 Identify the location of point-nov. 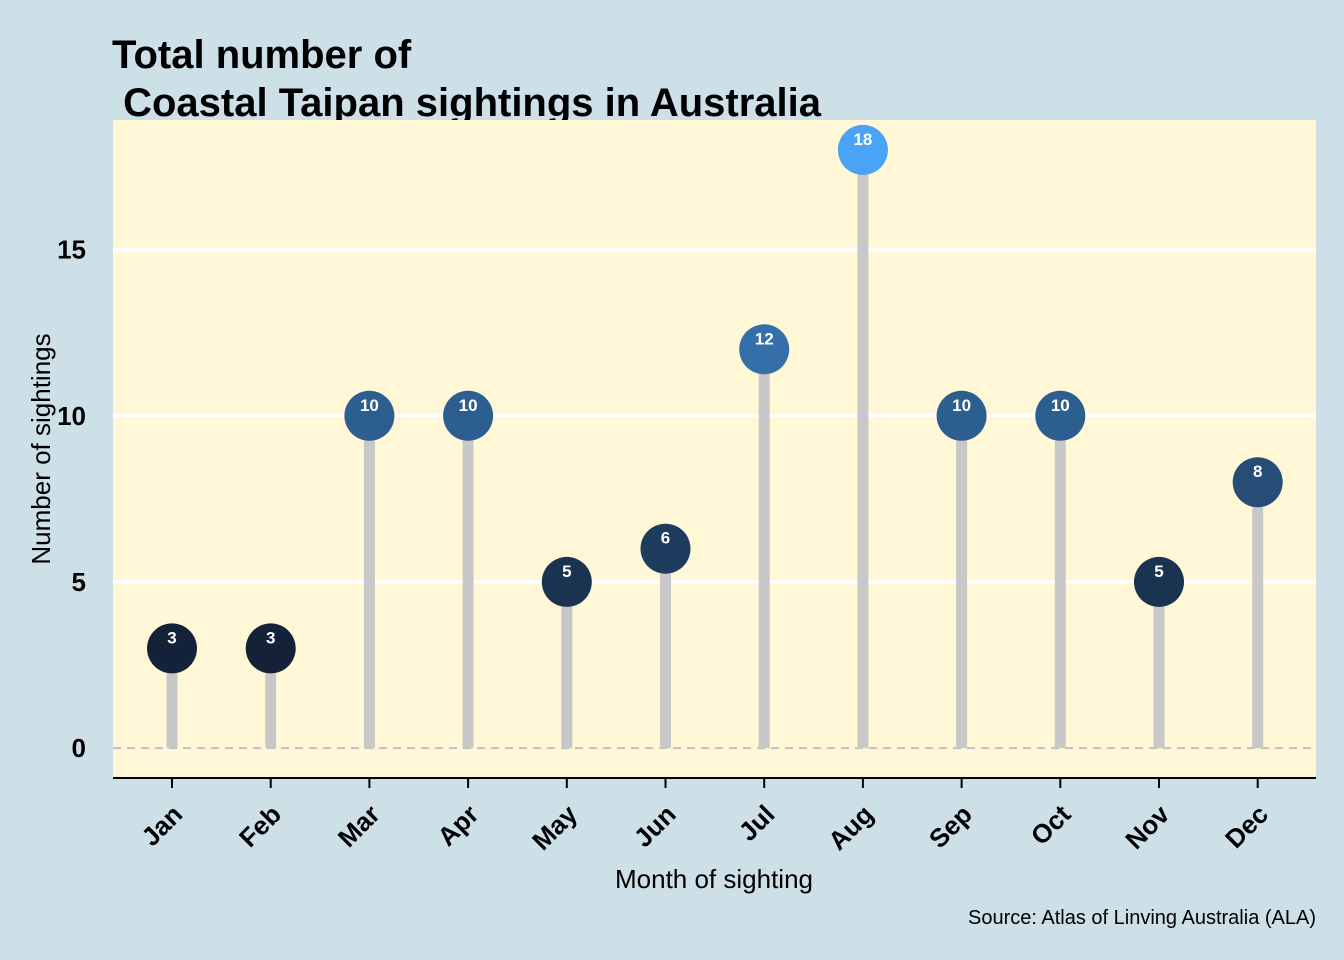
(1159, 581).